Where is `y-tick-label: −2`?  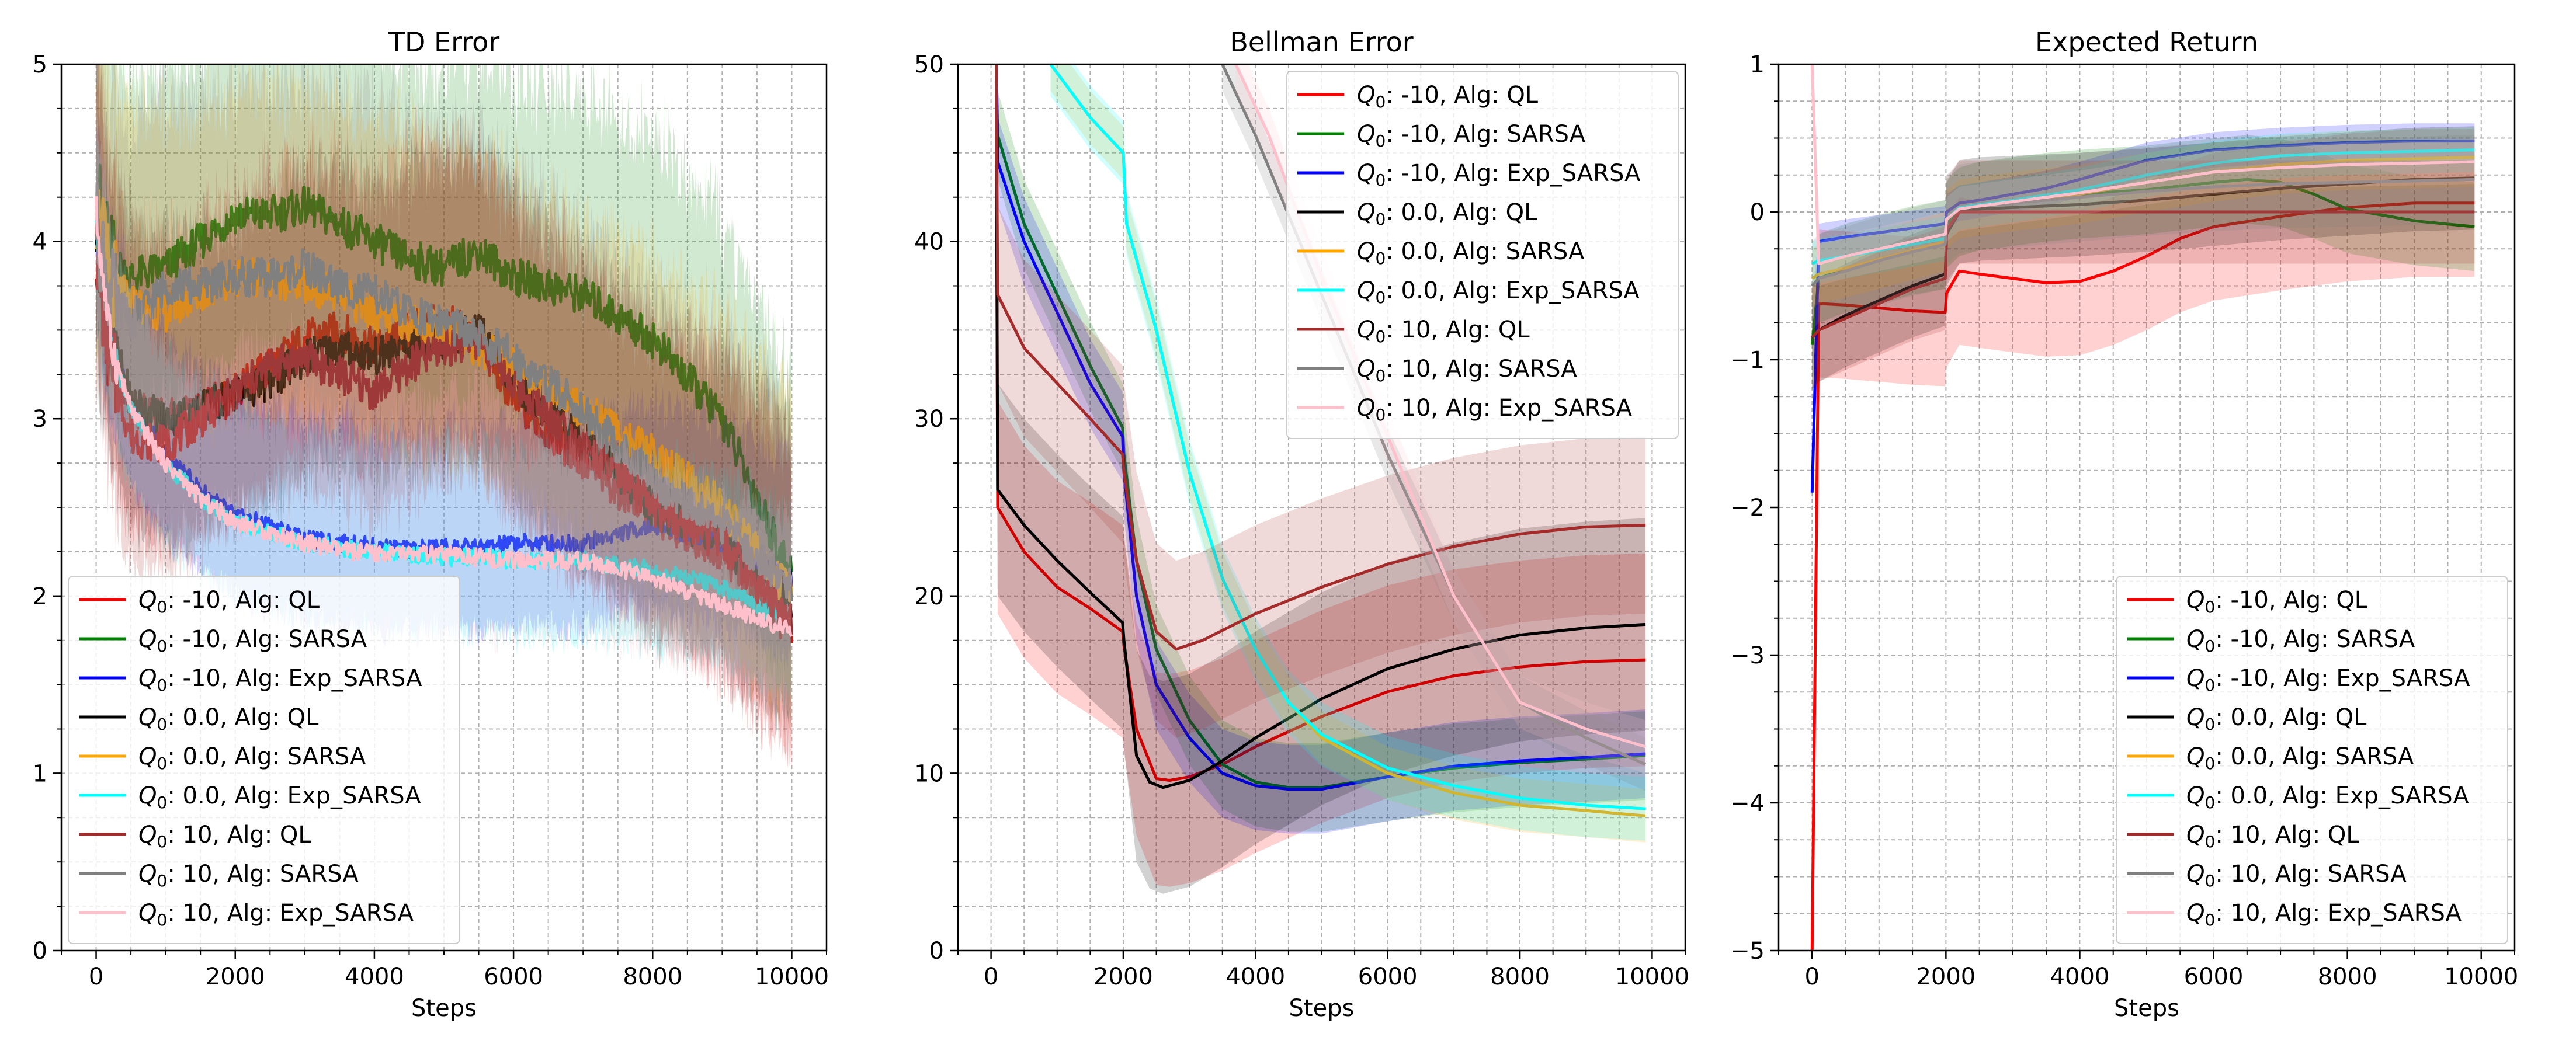
y-tick-label: −2 is located at coordinates (1748, 508).